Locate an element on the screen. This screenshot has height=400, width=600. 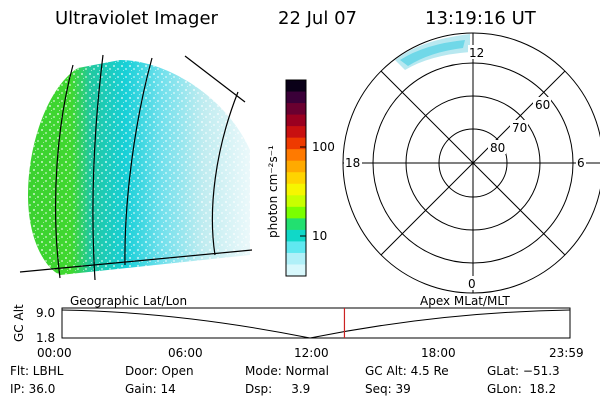
altitude-curve is located at coordinates (316, 324).